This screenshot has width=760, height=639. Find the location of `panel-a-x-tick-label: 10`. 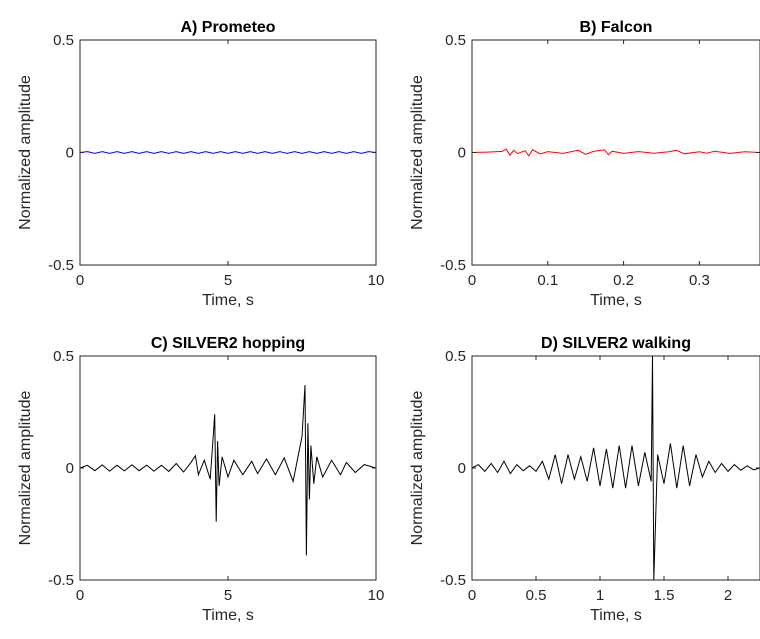

panel-a-x-tick-label: 10 is located at coordinates (376, 280).